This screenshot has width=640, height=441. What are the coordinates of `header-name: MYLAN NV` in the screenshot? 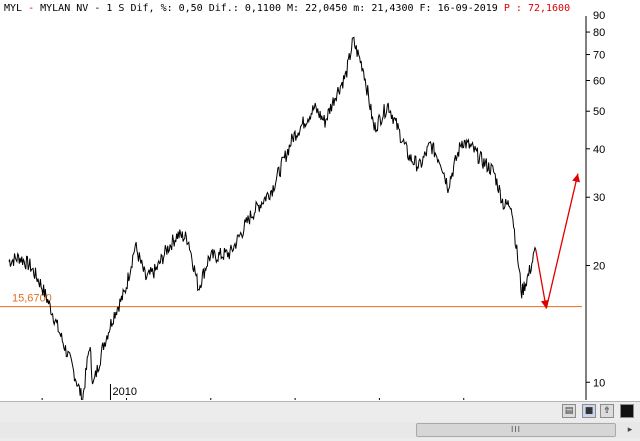 It's located at (64, 8).